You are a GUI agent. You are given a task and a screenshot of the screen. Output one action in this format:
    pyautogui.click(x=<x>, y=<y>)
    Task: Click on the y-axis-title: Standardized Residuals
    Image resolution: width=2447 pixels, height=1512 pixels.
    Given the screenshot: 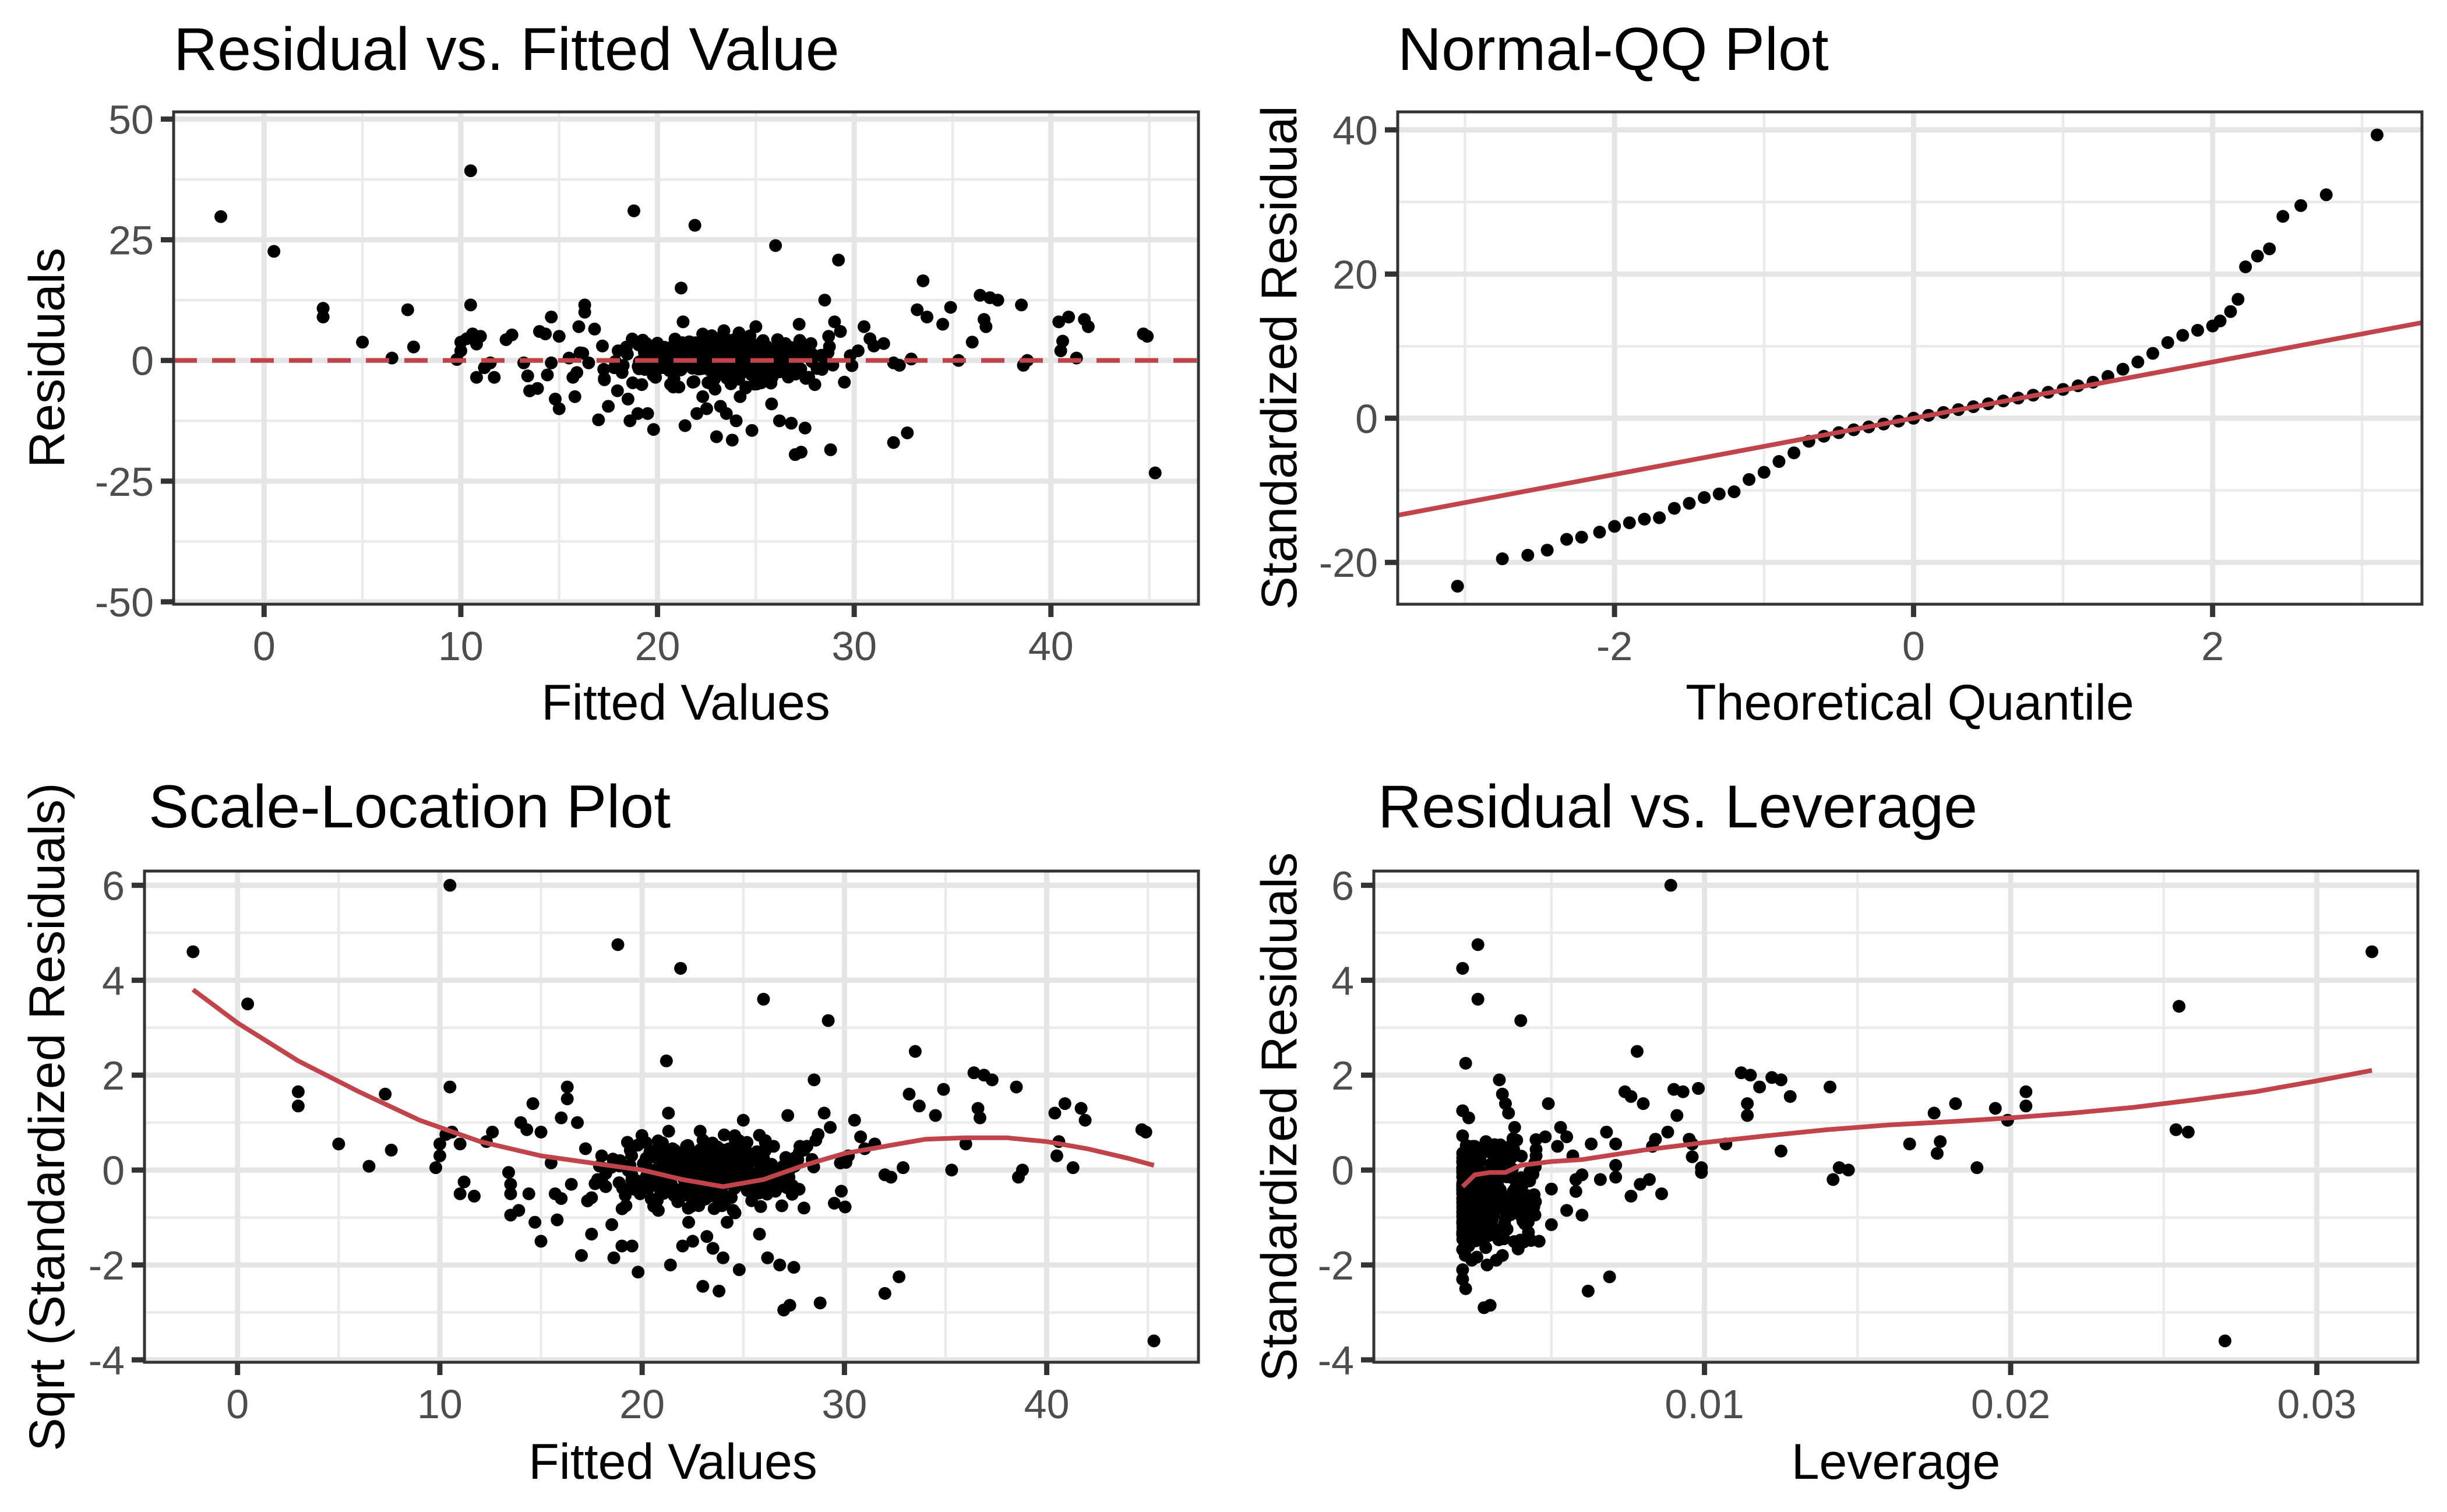 What is the action you would take?
    pyautogui.click(x=1279, y=1116)
    